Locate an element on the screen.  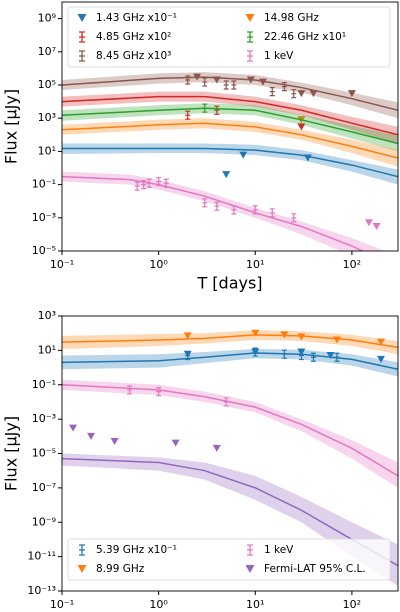
legend-label: 1.43 GHz x10⁻¹ is located at coordinates (136, 18).